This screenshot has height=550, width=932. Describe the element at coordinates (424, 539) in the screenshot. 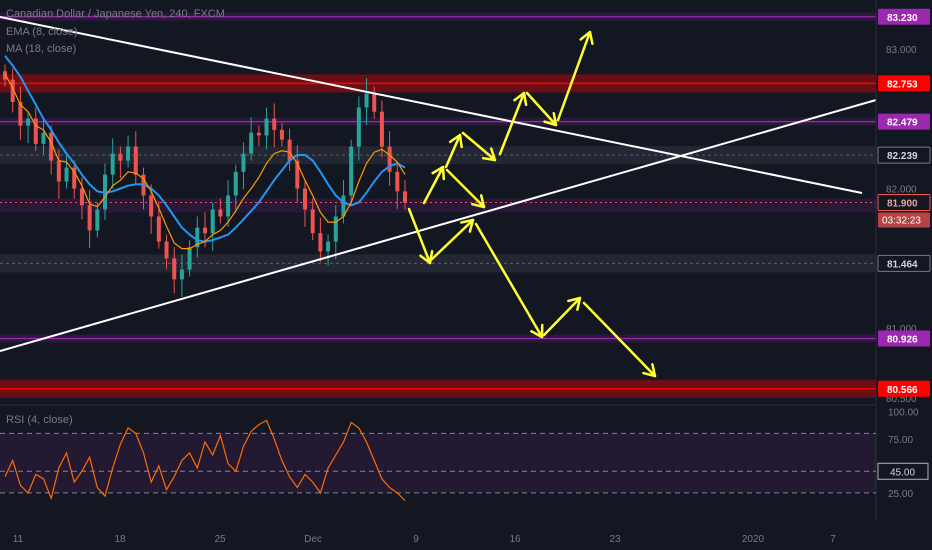

I see `time-axis: 11 18 25 Dec 9 16 23 2020 7` at that location.